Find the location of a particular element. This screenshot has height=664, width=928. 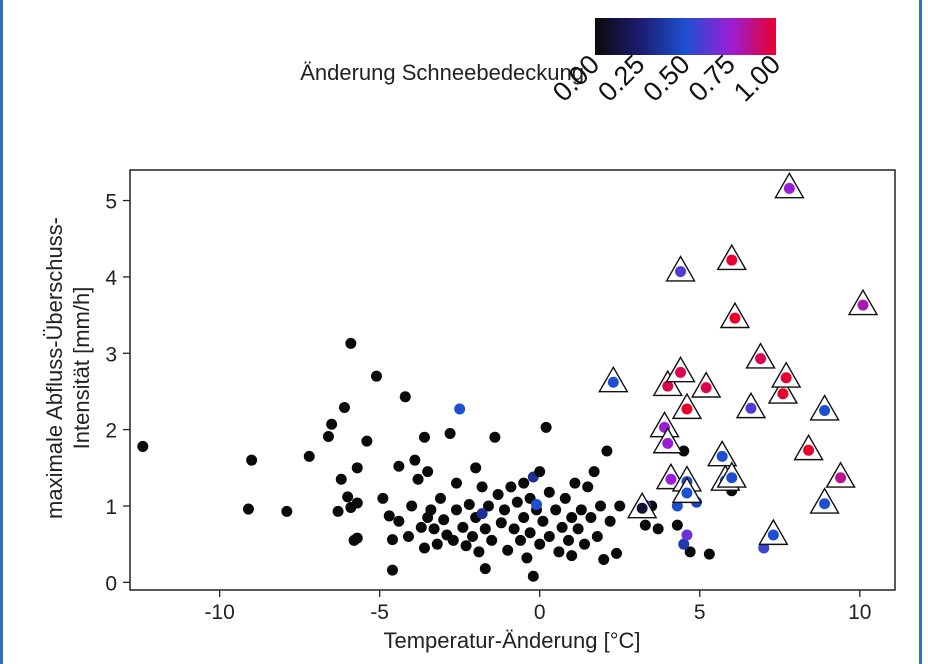

y-tick-label: 2 is located at coordinates (111, 431).